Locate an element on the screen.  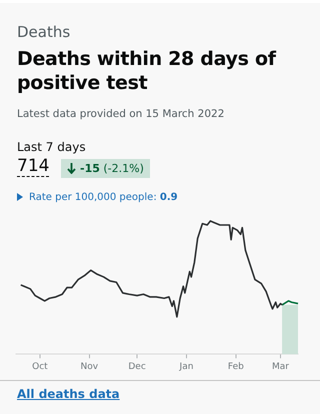
chart-title: Deaths within 28 days of positive test is located at coordinates (147, 71).